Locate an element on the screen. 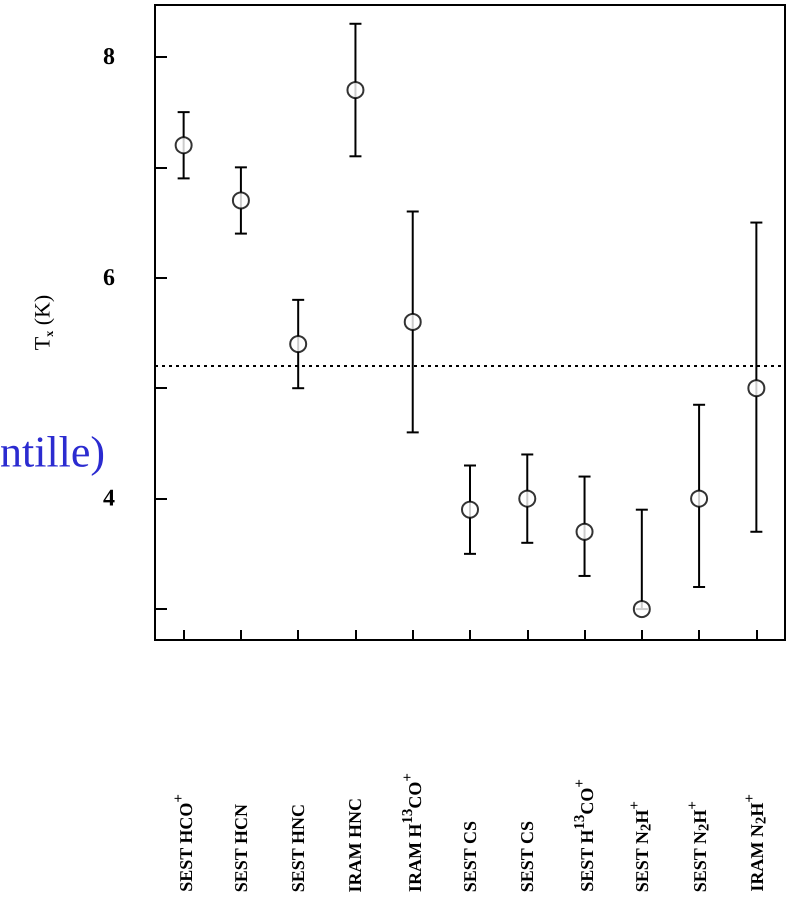 This screenshot has width=787, height=904. text: ntille) is located at coordinates (53, 452).